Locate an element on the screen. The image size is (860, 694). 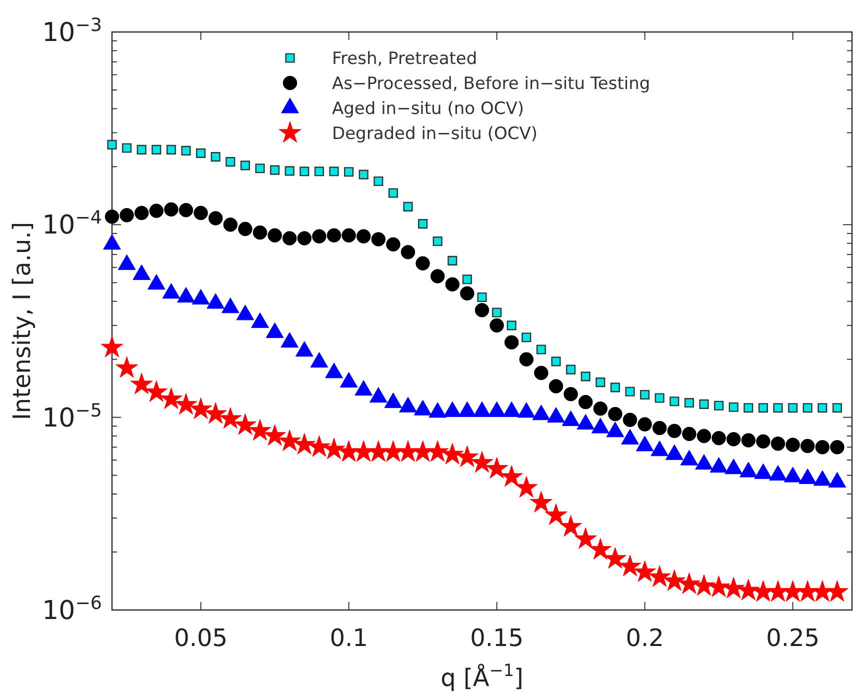
y-tick-label: 10$^{−4}$ is located at coordinates (72, 224).